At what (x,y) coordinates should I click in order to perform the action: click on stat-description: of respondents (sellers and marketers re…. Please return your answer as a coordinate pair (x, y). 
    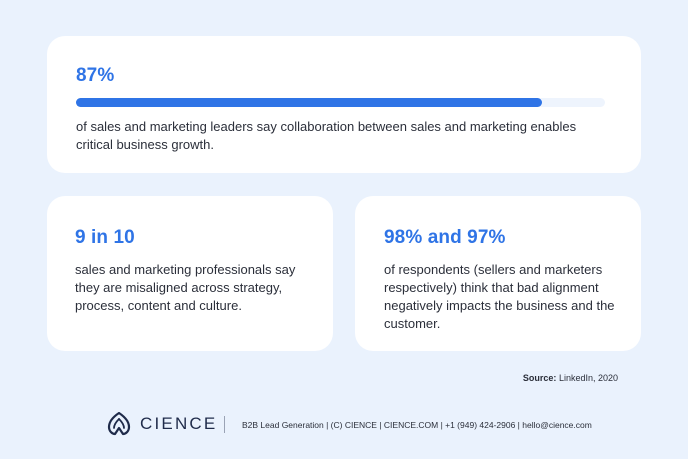
    Looking at the image, I should click on (499, 296).